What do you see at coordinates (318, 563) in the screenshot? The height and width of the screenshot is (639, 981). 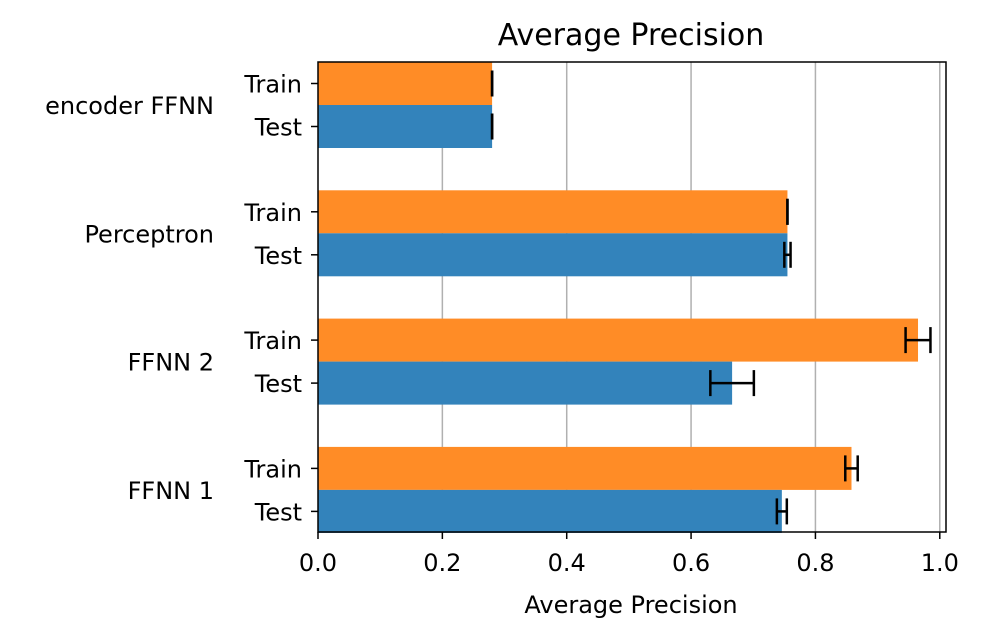 I see `x-tick-label: 0.0` at bounding box center [318, 563].